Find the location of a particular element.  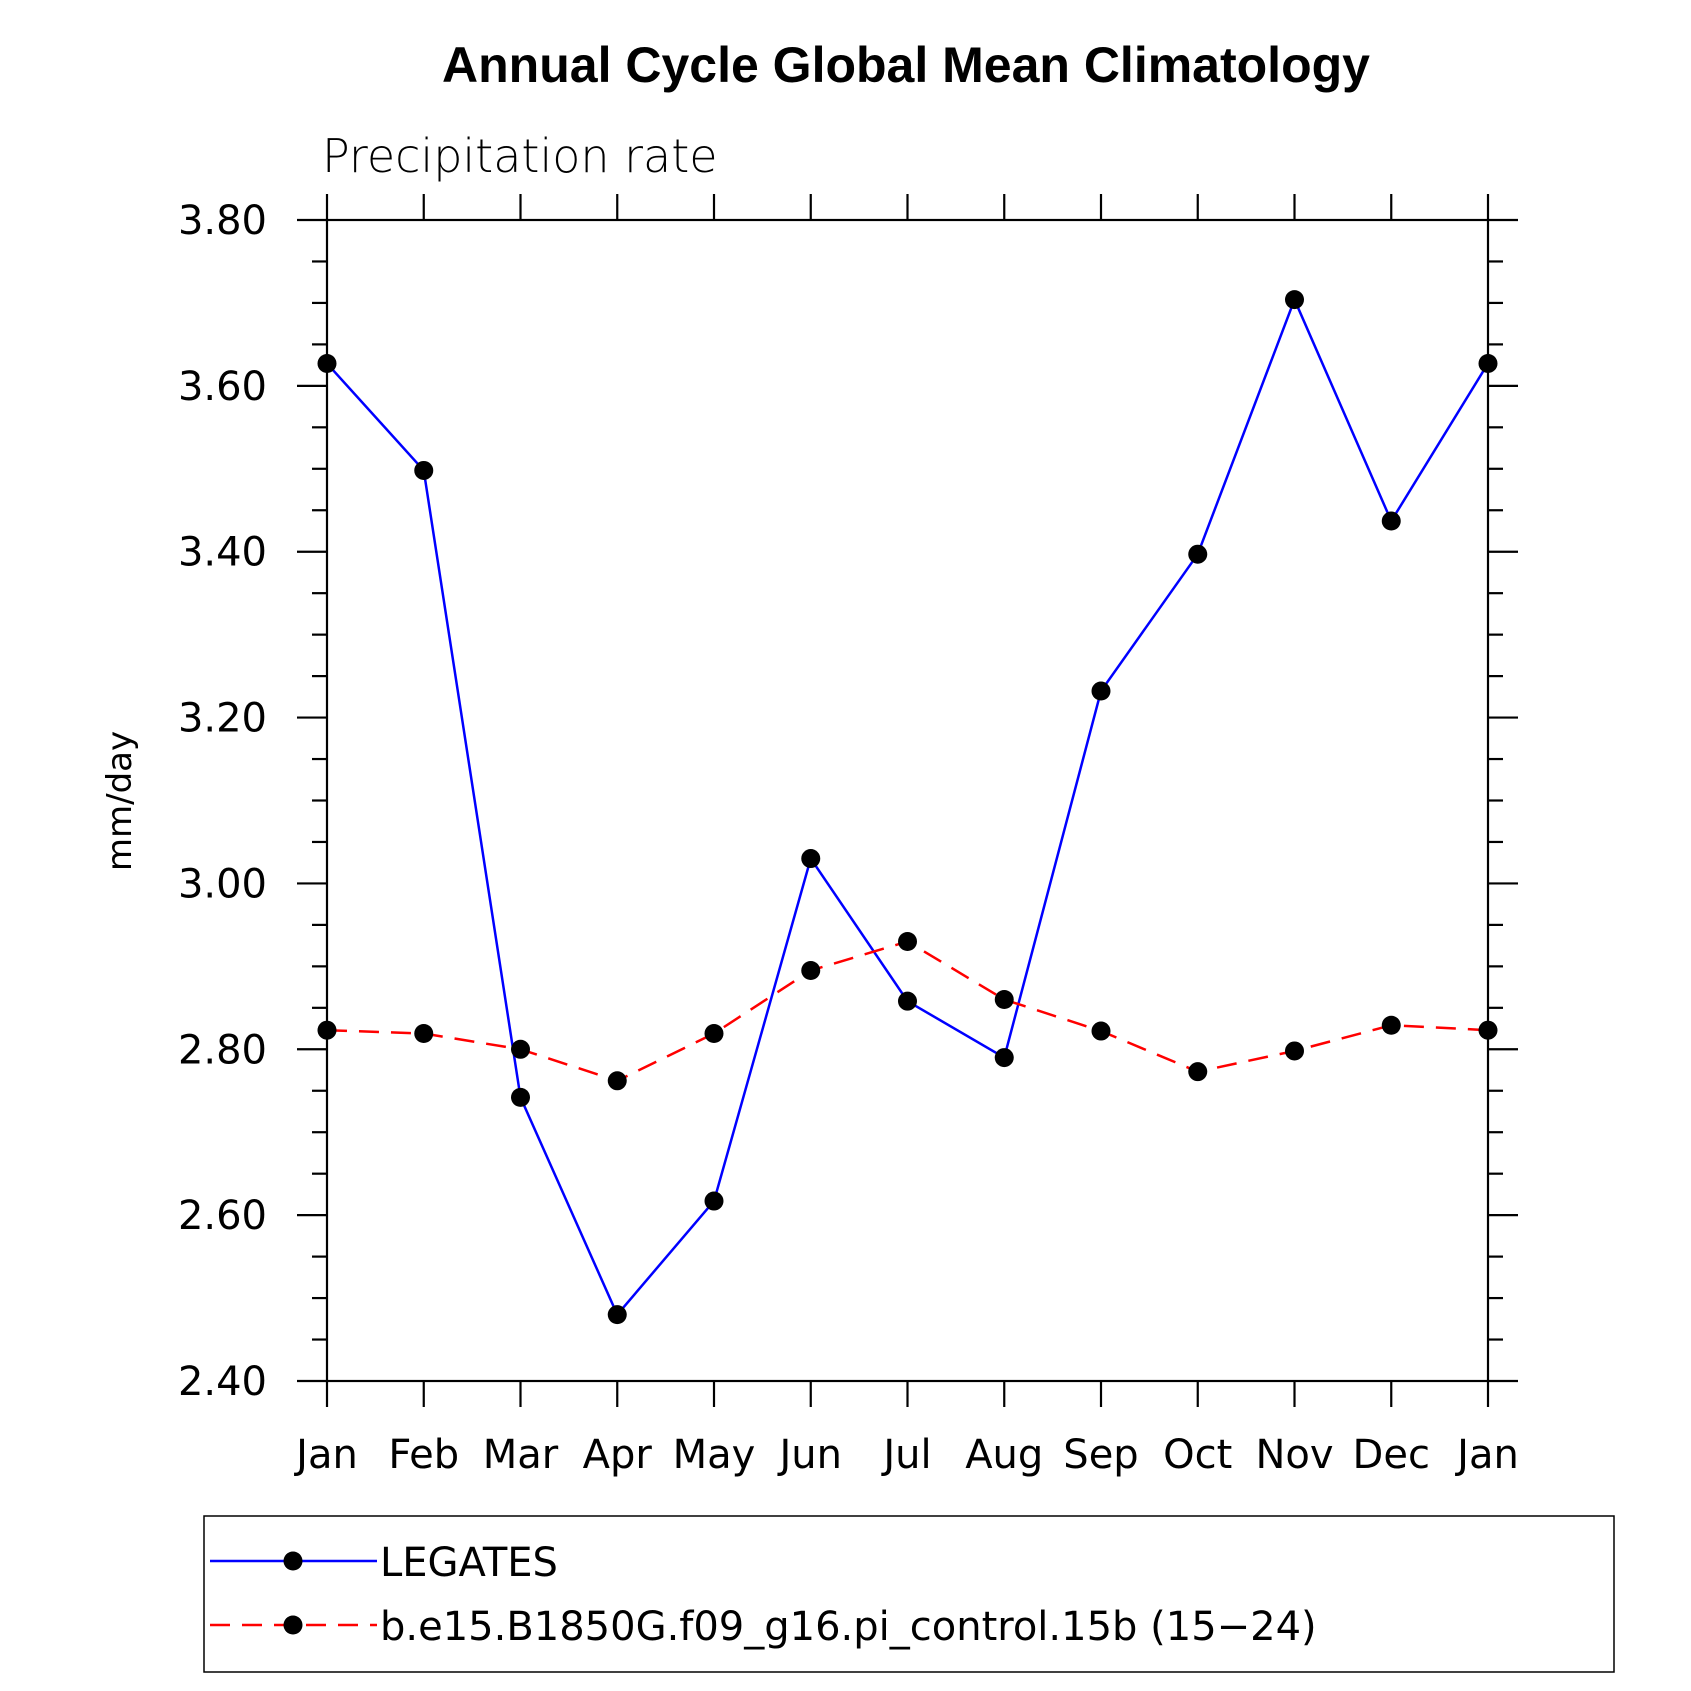

x-tick-label: Nov is located at coordinates (1294, 1455).